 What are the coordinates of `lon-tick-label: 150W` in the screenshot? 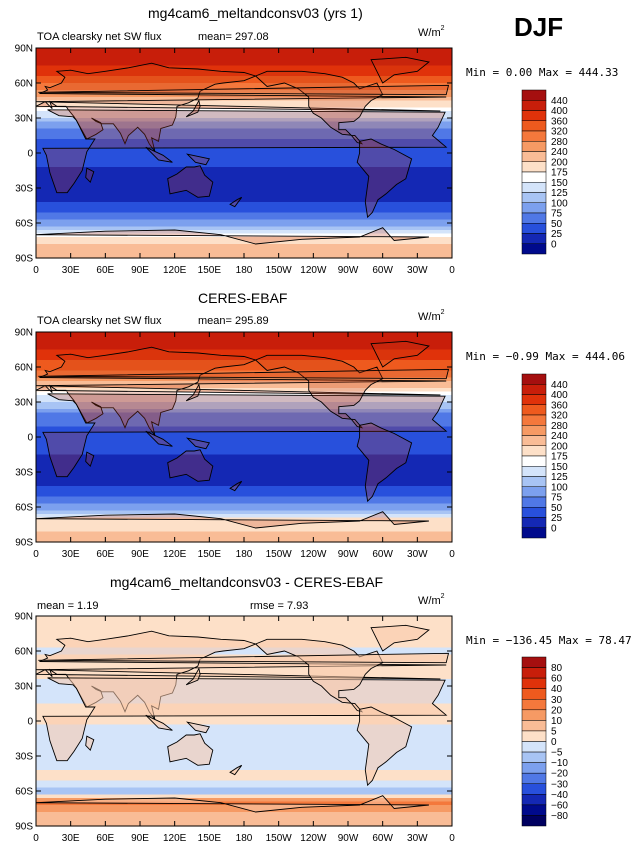 It's located at (279, 838).